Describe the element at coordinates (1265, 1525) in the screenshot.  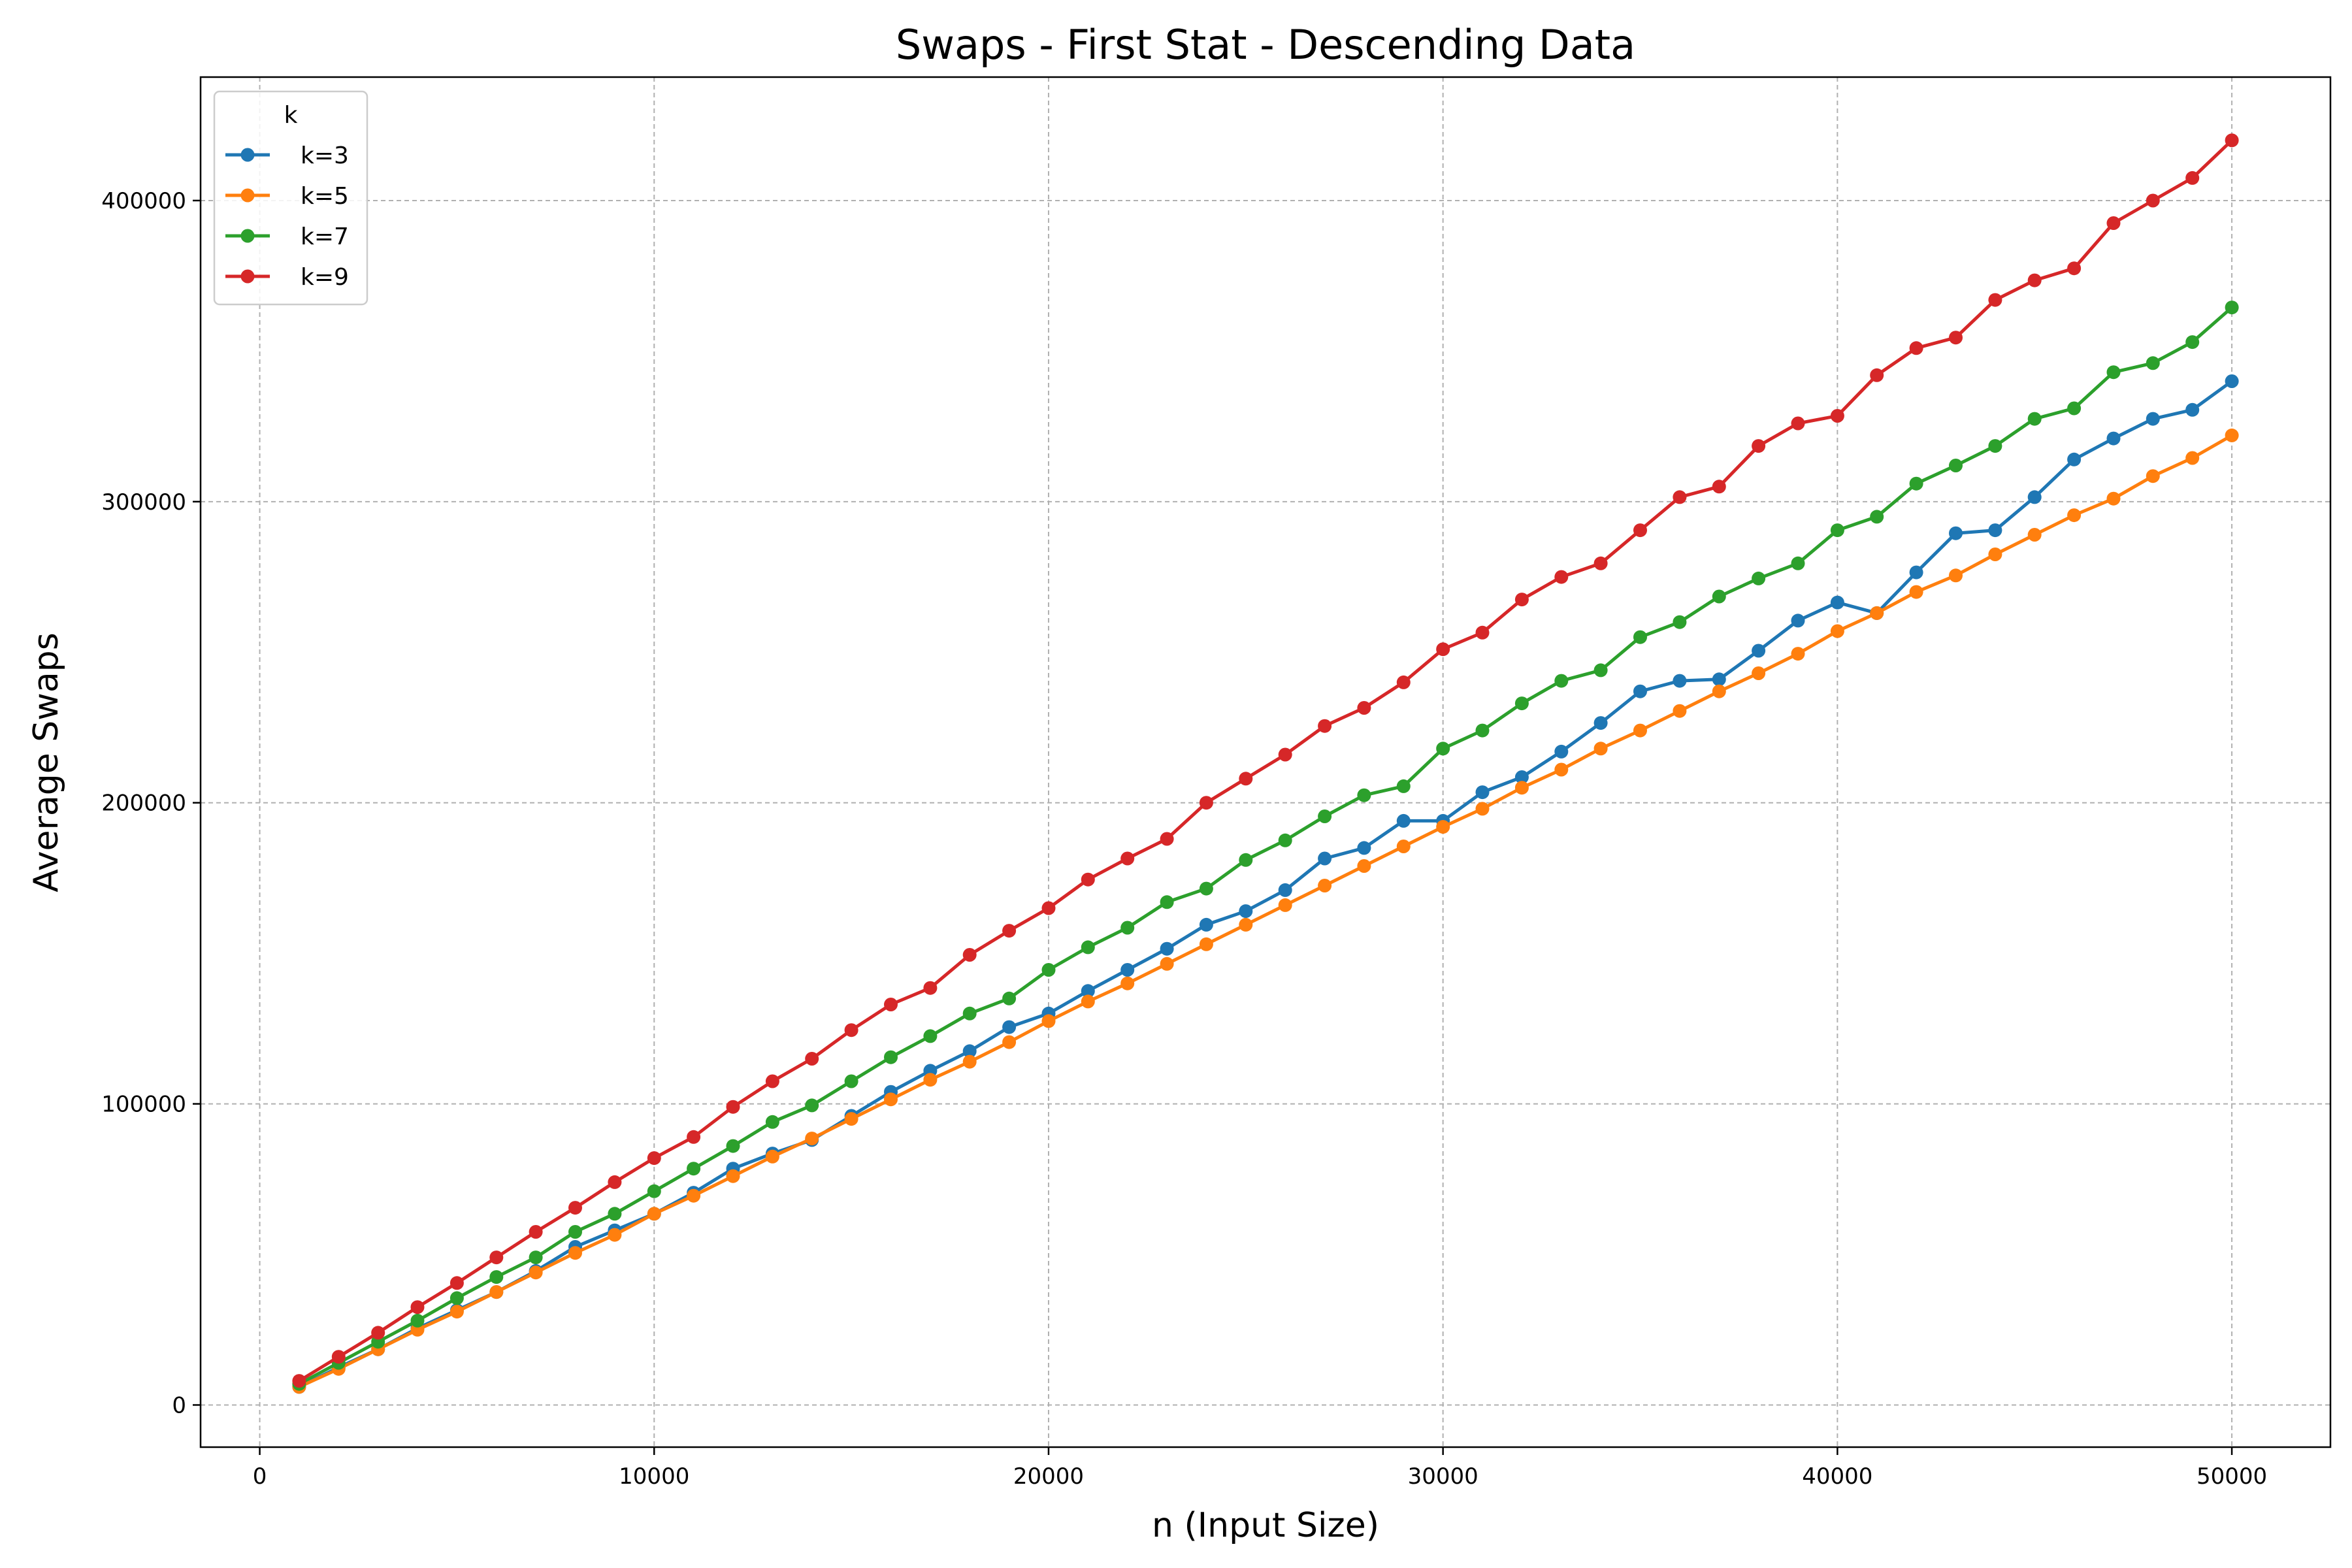
I see `x-axis-label: n (Input Size)` at that location.